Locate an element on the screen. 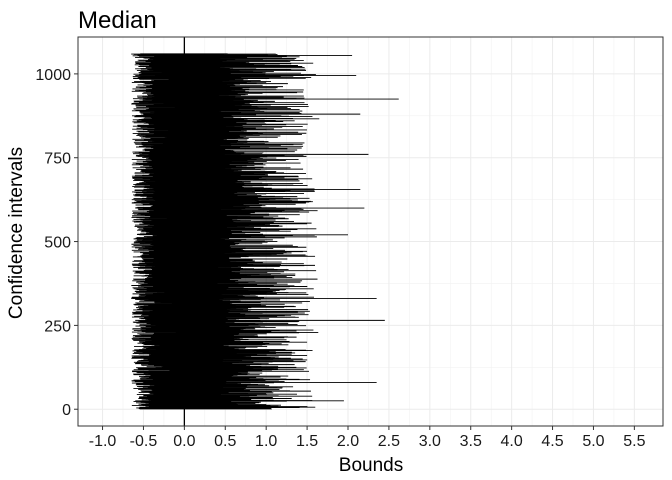 This screenshot has width=672, height=480. x-tick-label: -1.0 is located at coordinates (103, 441).